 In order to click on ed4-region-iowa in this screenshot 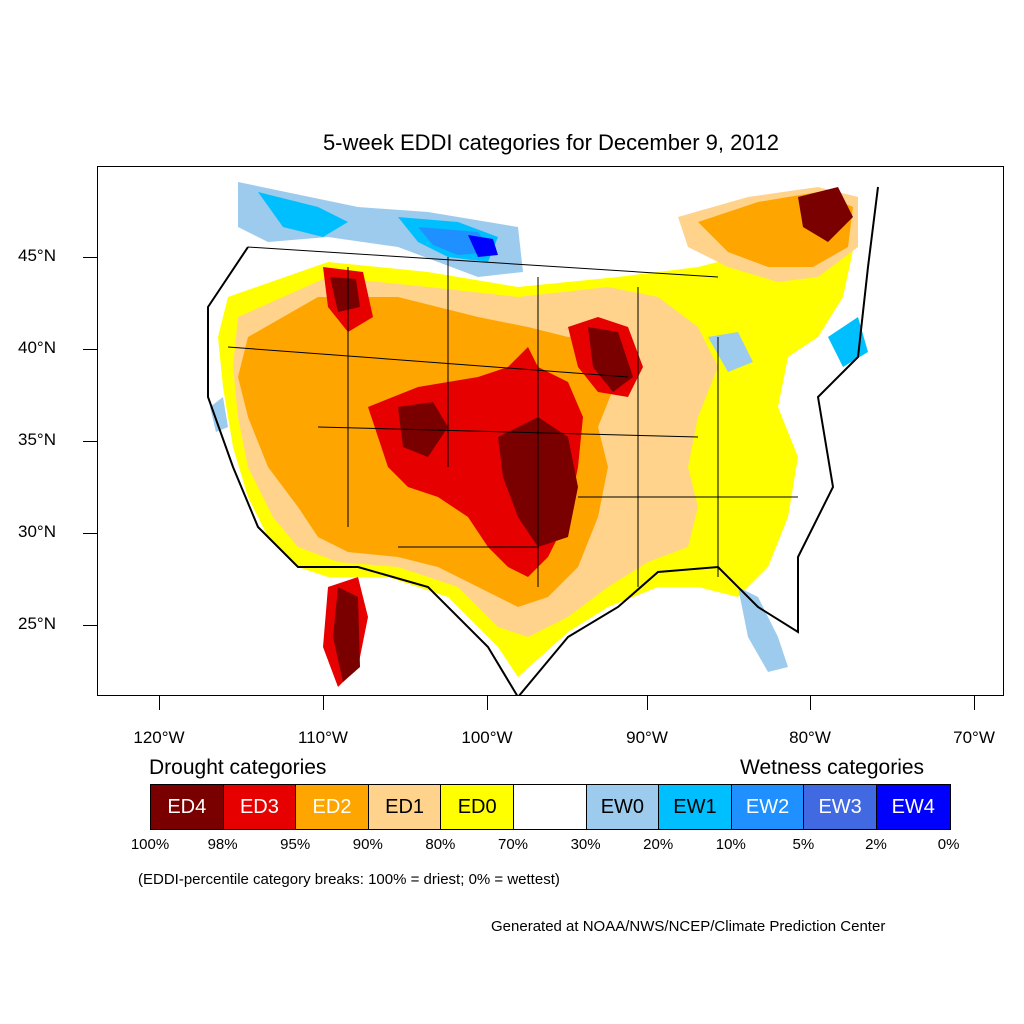, I will do `click(610, 359)`.